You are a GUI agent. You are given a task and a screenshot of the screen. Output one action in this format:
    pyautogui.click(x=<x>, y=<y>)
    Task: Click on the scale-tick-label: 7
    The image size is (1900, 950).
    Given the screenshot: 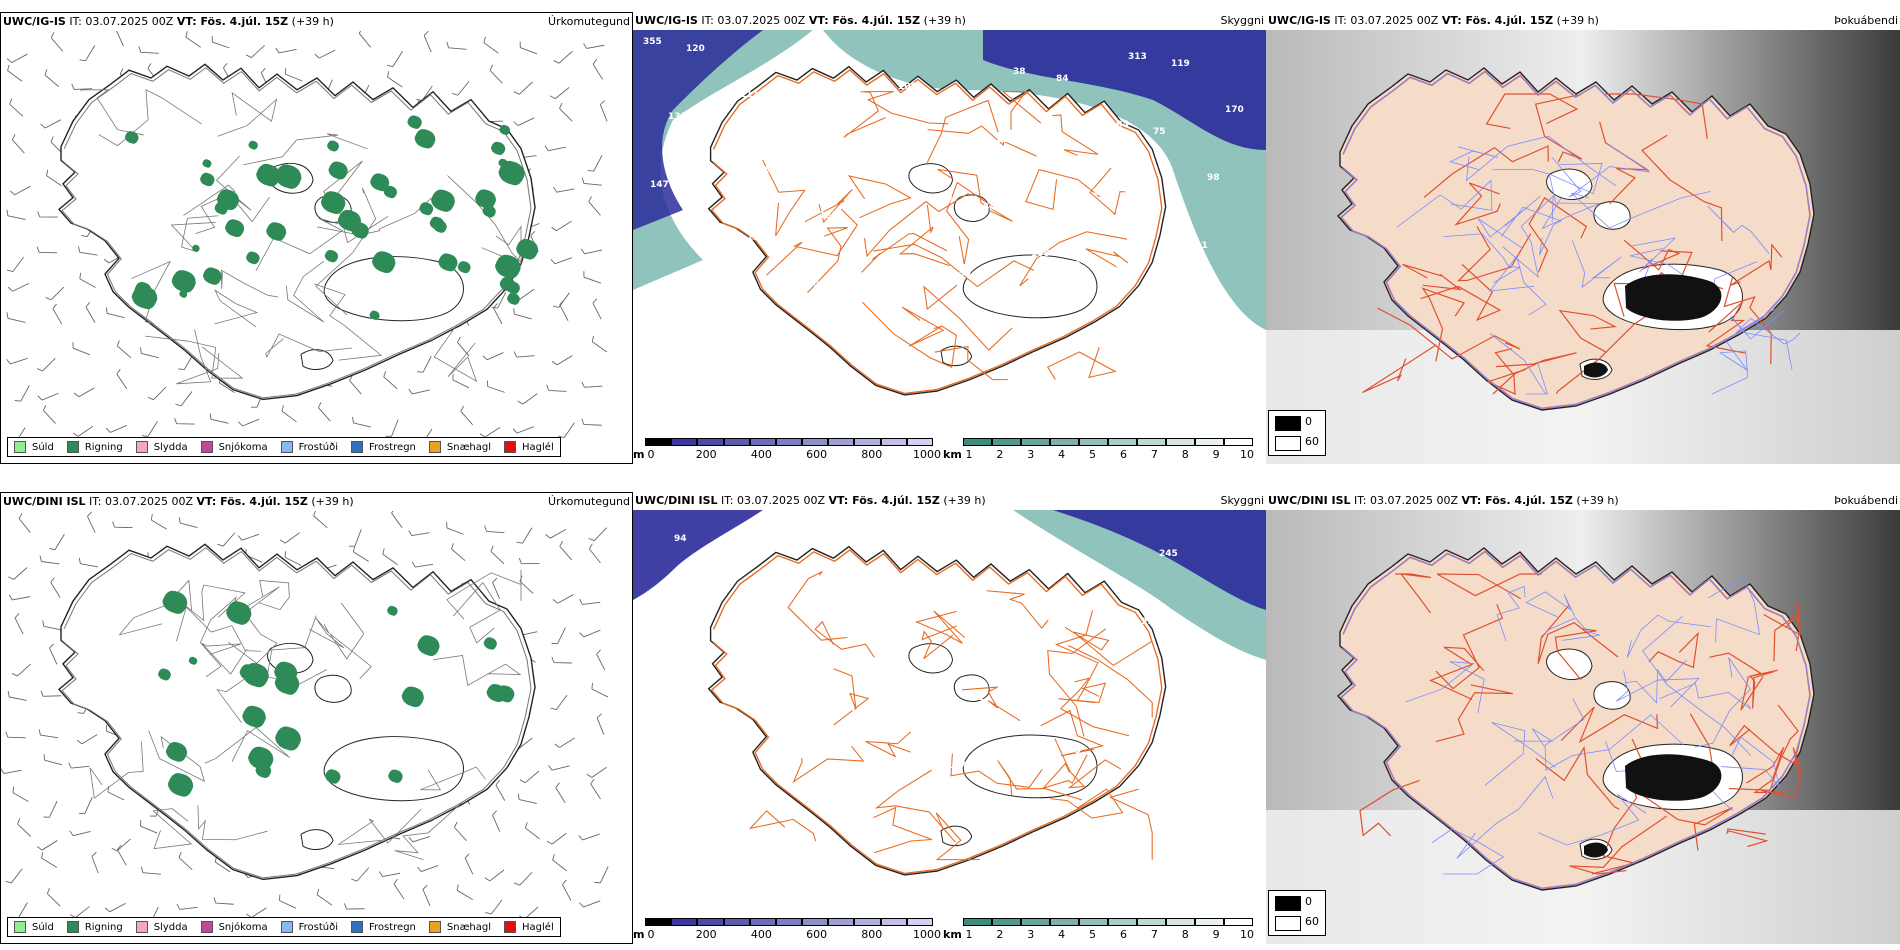 What is the action you would take?
    pyautogui.click(x=1154, y=934)
    